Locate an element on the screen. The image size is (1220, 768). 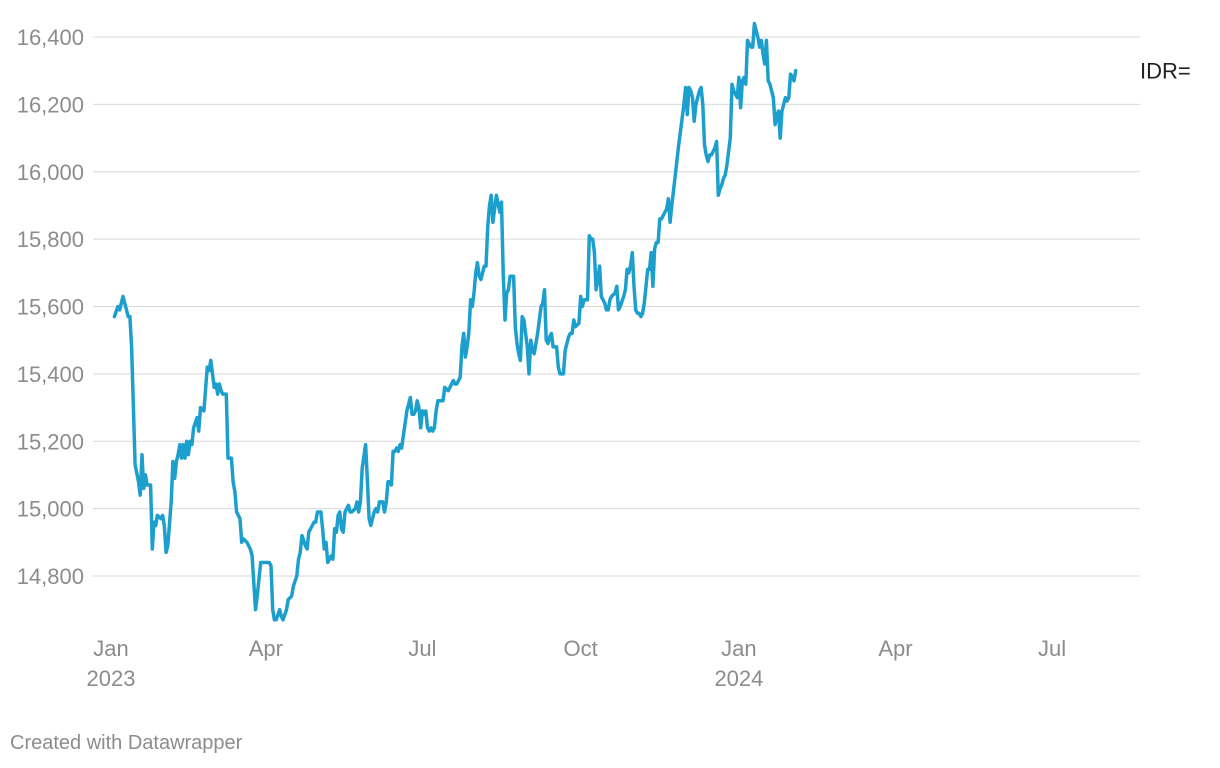
datawrapper-credit: Created with Datawrapper is located at coordinates (126, 743).